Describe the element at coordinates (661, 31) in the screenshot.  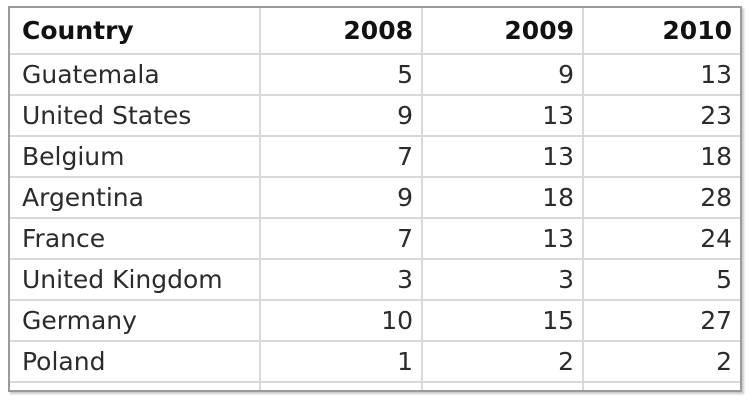
I see `header-2010: 2010` at that location.